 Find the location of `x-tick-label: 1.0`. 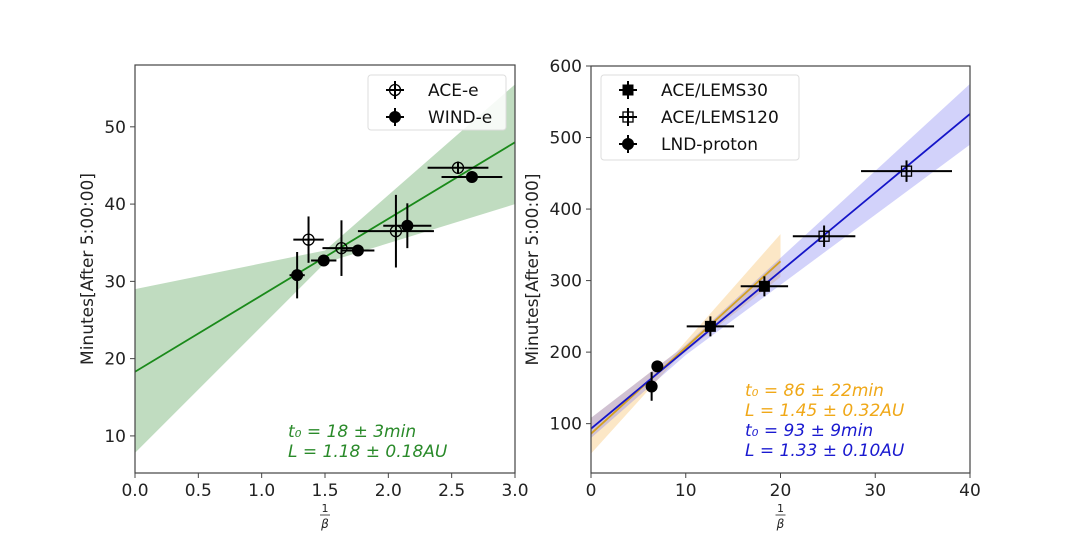

x-tick-label: 1.0 is located at coordinates (261, 491).